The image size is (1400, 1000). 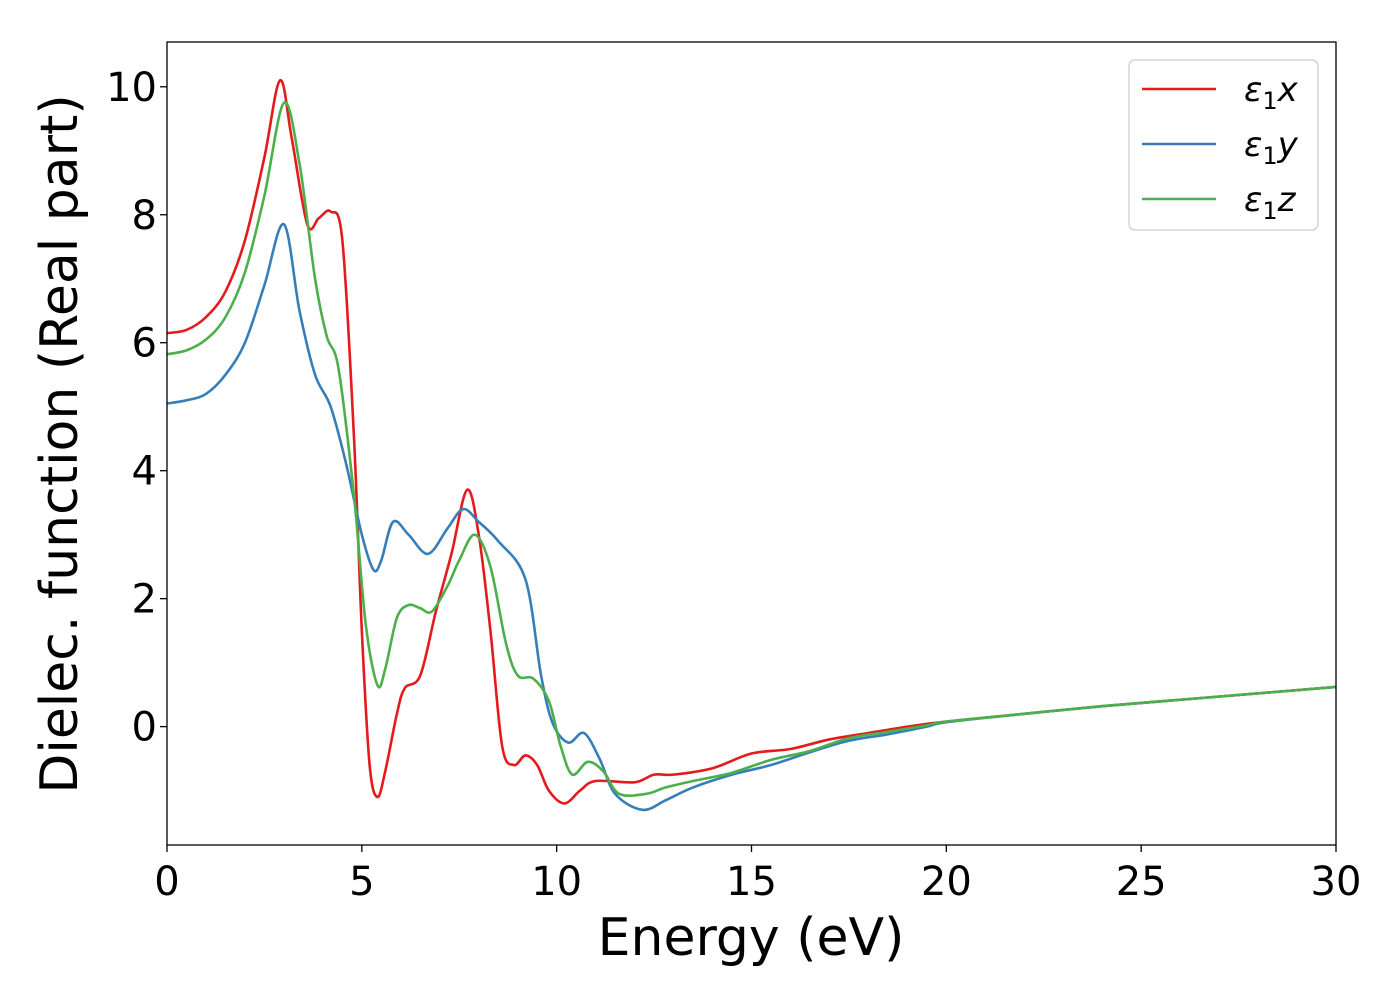 What do you see at coordinates (144, 728) in the screenshot?
I see `y-tick-label: 0` at bounding box center [144, 728].